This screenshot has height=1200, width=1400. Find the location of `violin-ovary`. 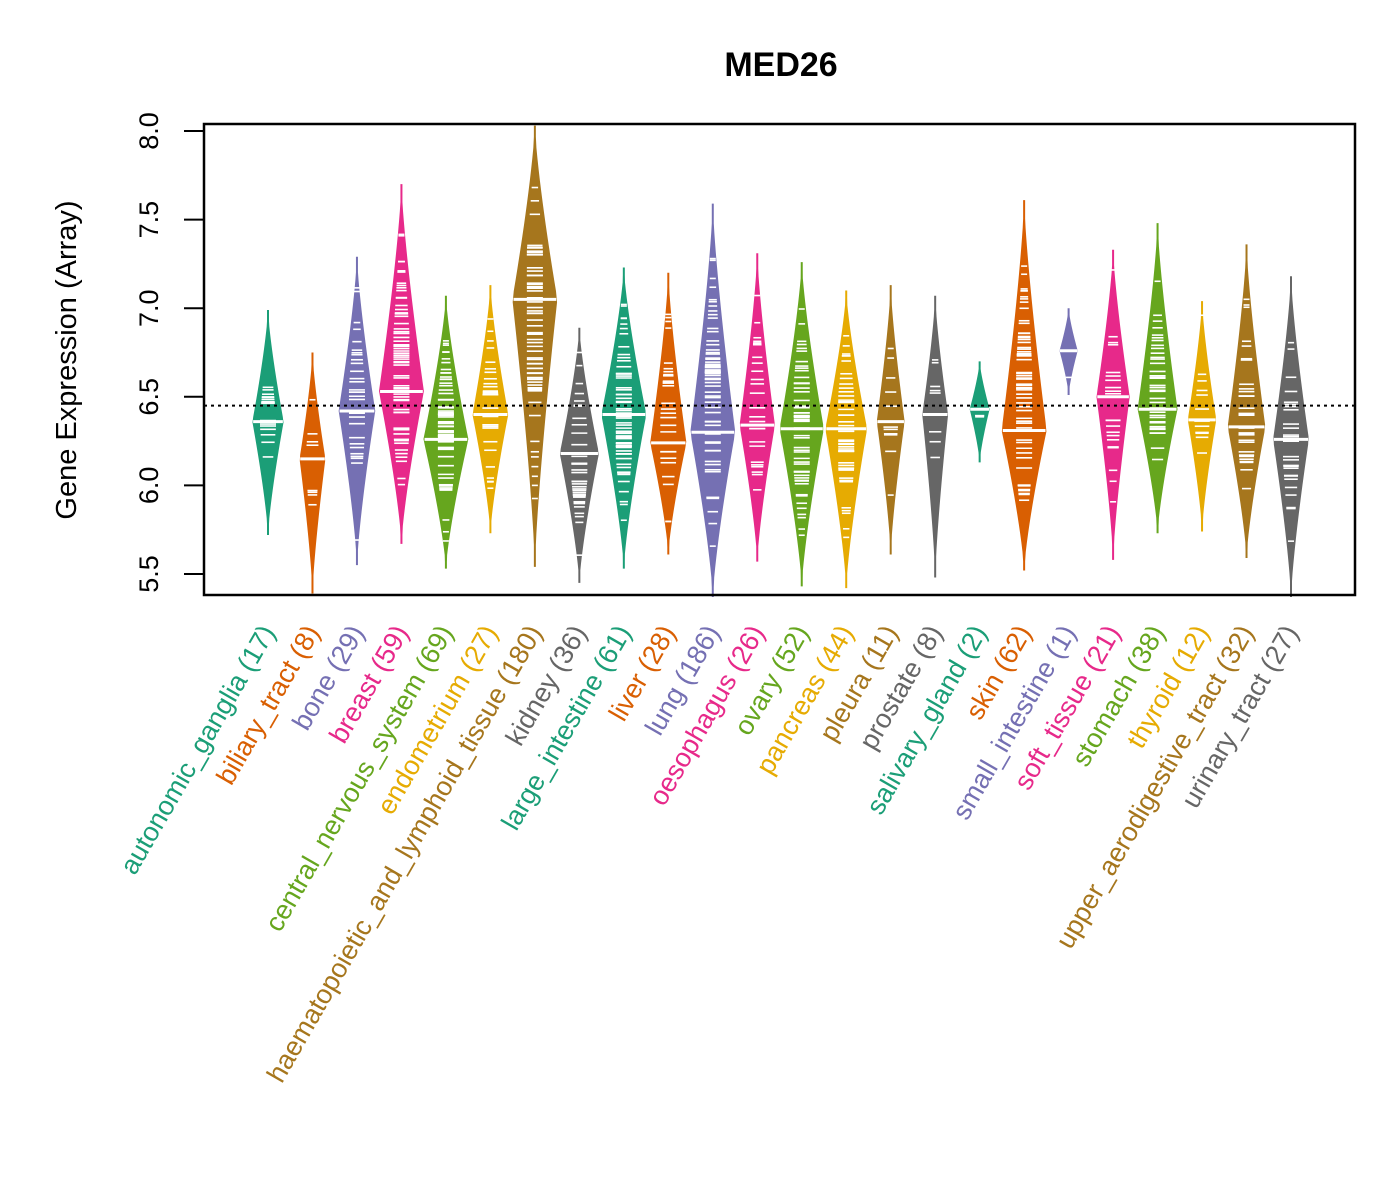

violin-ovary is located at coordinates (802, 424).